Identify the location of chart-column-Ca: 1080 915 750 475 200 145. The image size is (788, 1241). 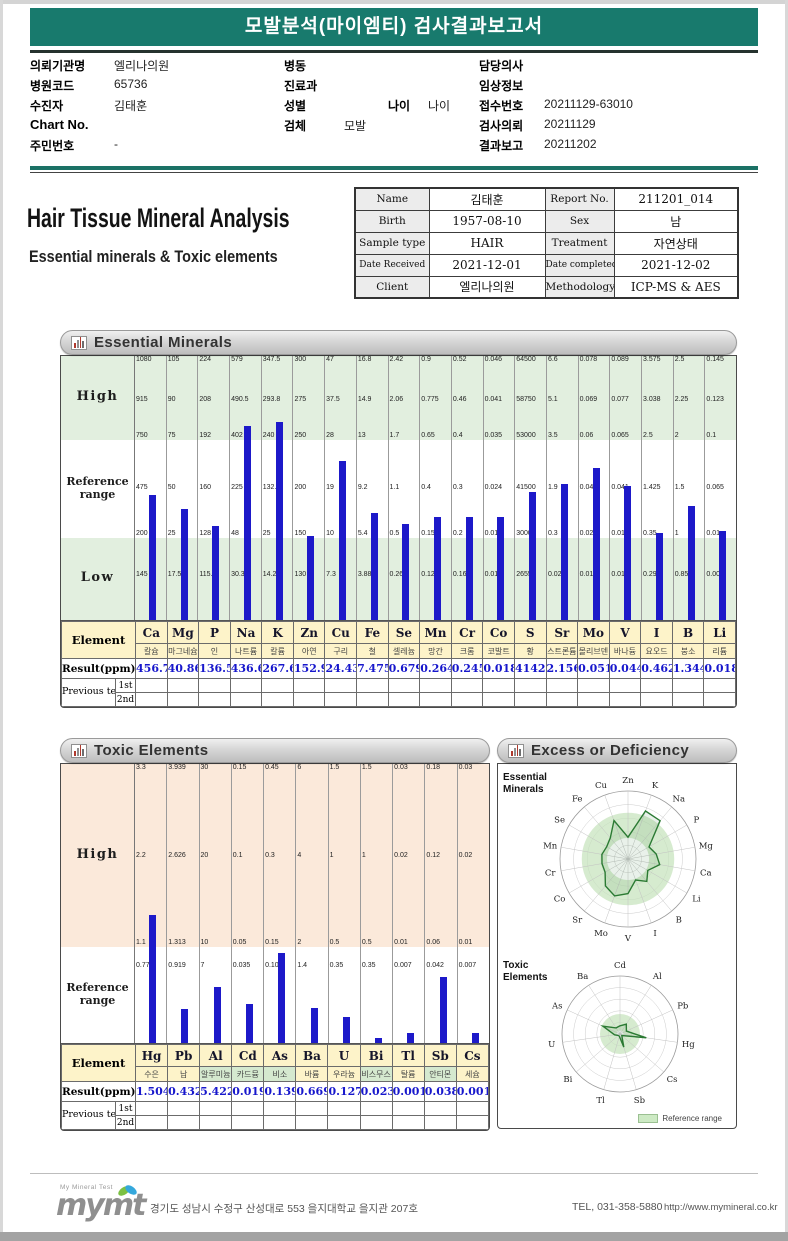
(150, 488).